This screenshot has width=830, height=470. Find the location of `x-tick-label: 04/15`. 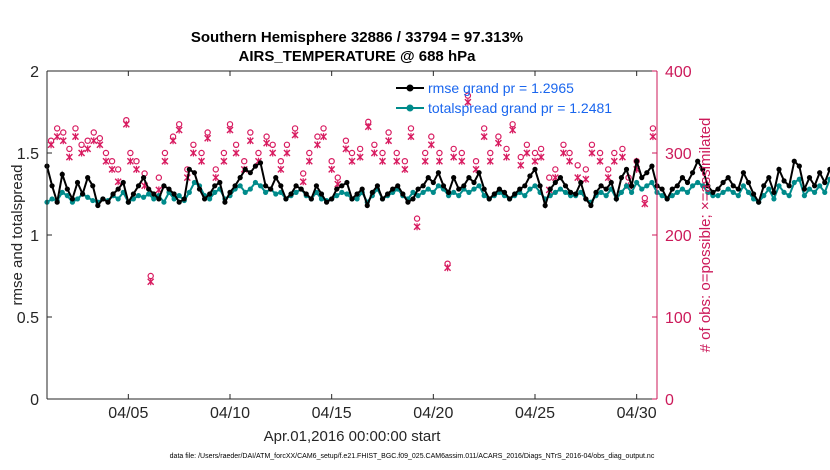

x-tick-label: 04/15 is located at coordinates (332, 413).